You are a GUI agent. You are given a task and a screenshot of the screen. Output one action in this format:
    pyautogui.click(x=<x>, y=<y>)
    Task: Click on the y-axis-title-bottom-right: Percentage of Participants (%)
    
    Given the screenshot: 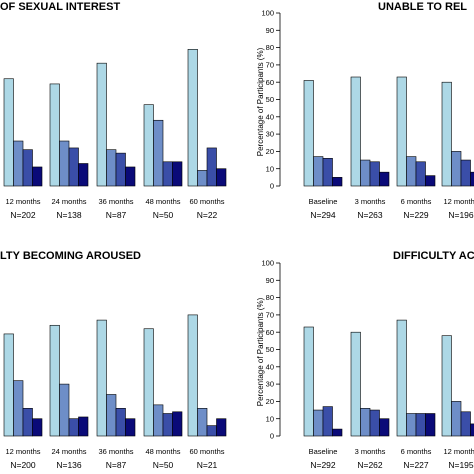 What is the action you would take?
    pyautogui.click(x=260, y=351)
    